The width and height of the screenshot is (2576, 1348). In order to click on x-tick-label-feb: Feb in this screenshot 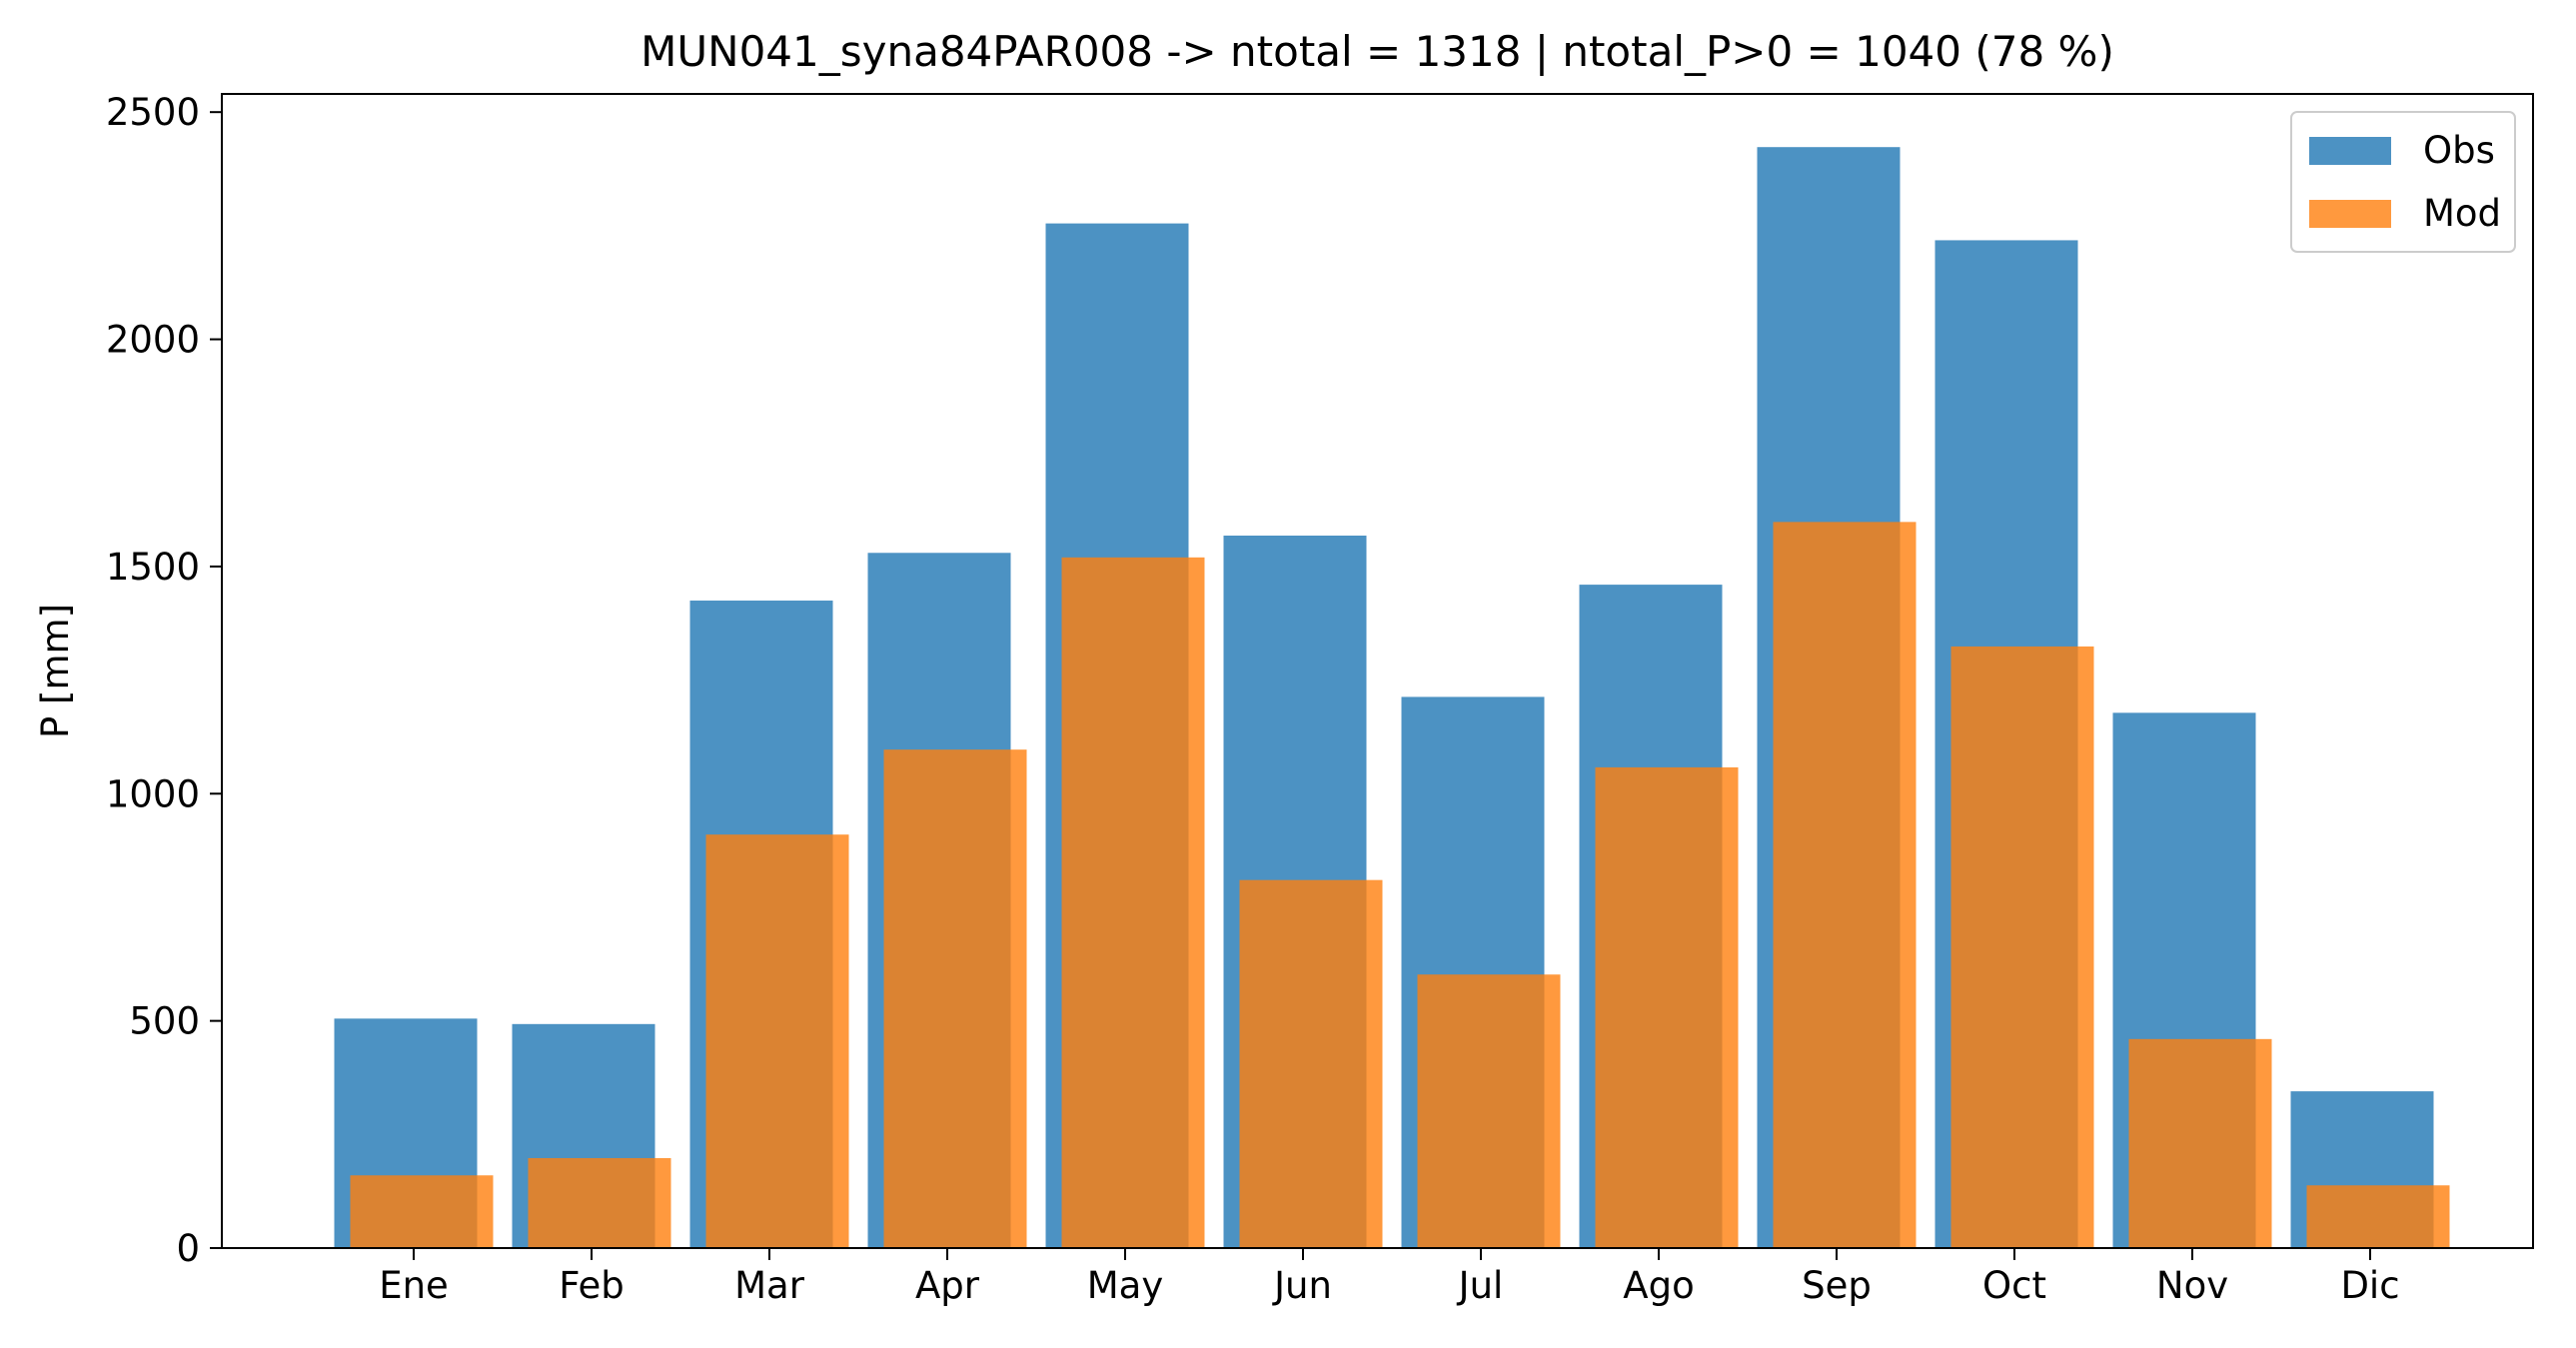, I will do `click(592, 1286)`.